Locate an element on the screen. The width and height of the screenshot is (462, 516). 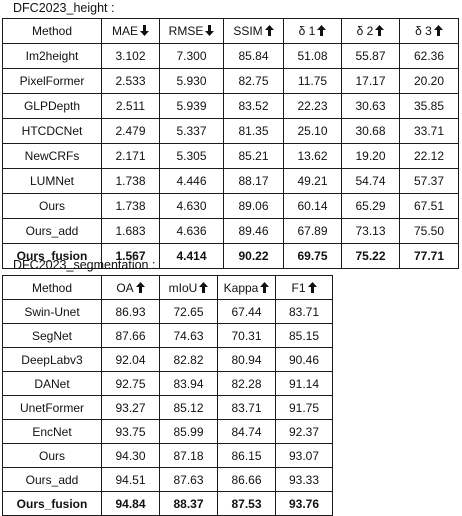
header-row: Method MAE RMSE SSIM δ 1 δ 2 δ 3 is located at coordinates (230, 31).